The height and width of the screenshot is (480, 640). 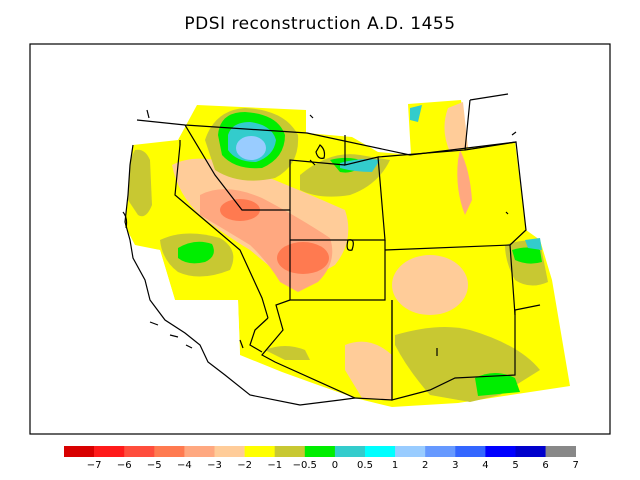 What do you see at coordinates (456, 127) in the screenshot?
I see `field-tan-ne` at bounding box center [456, 127].